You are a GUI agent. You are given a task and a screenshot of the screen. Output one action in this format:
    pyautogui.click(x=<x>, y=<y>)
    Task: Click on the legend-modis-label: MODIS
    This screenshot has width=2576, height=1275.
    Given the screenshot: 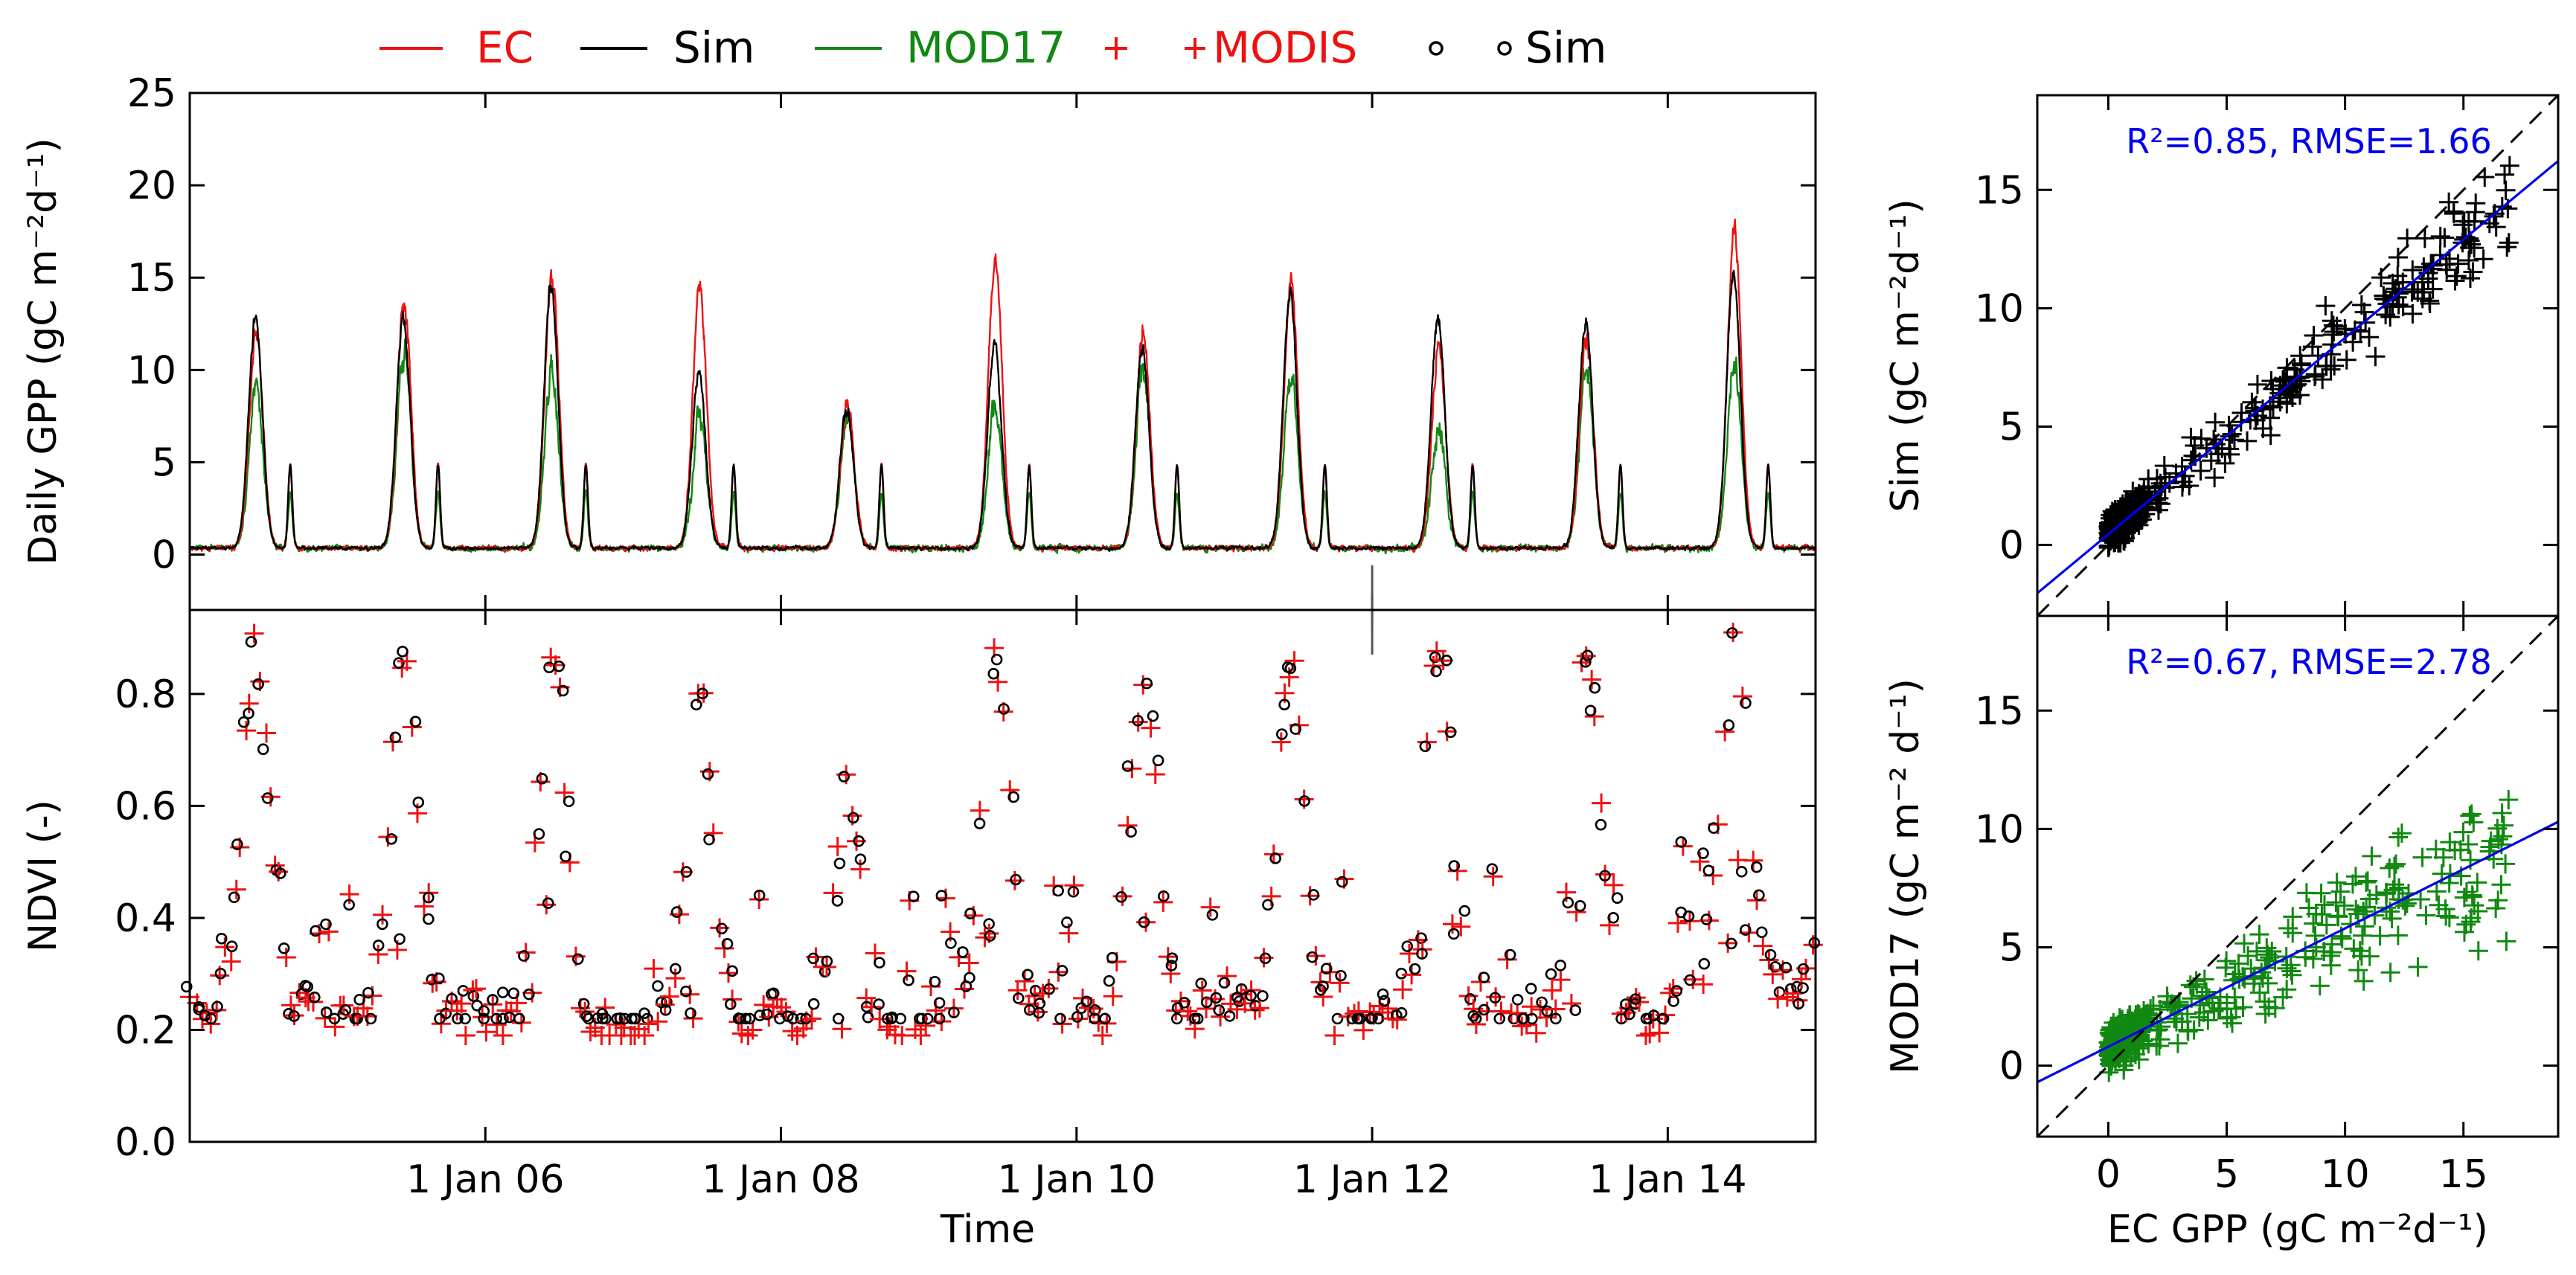 What is the action you would take?
    pyautogui.click(x=1285, y=47)
    